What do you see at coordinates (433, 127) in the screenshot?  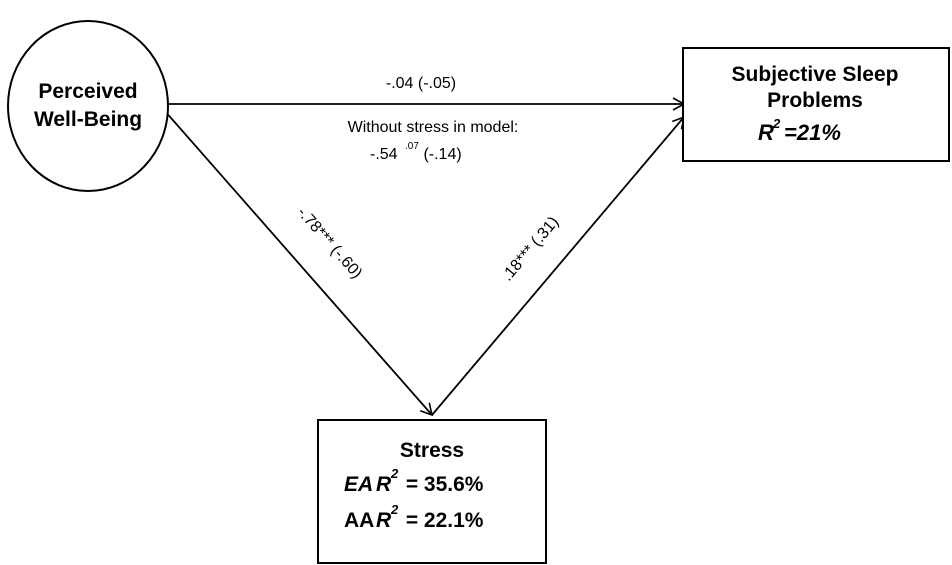 I see `without-stress-label: Without stress in model:` at bounding box center [433, 127].